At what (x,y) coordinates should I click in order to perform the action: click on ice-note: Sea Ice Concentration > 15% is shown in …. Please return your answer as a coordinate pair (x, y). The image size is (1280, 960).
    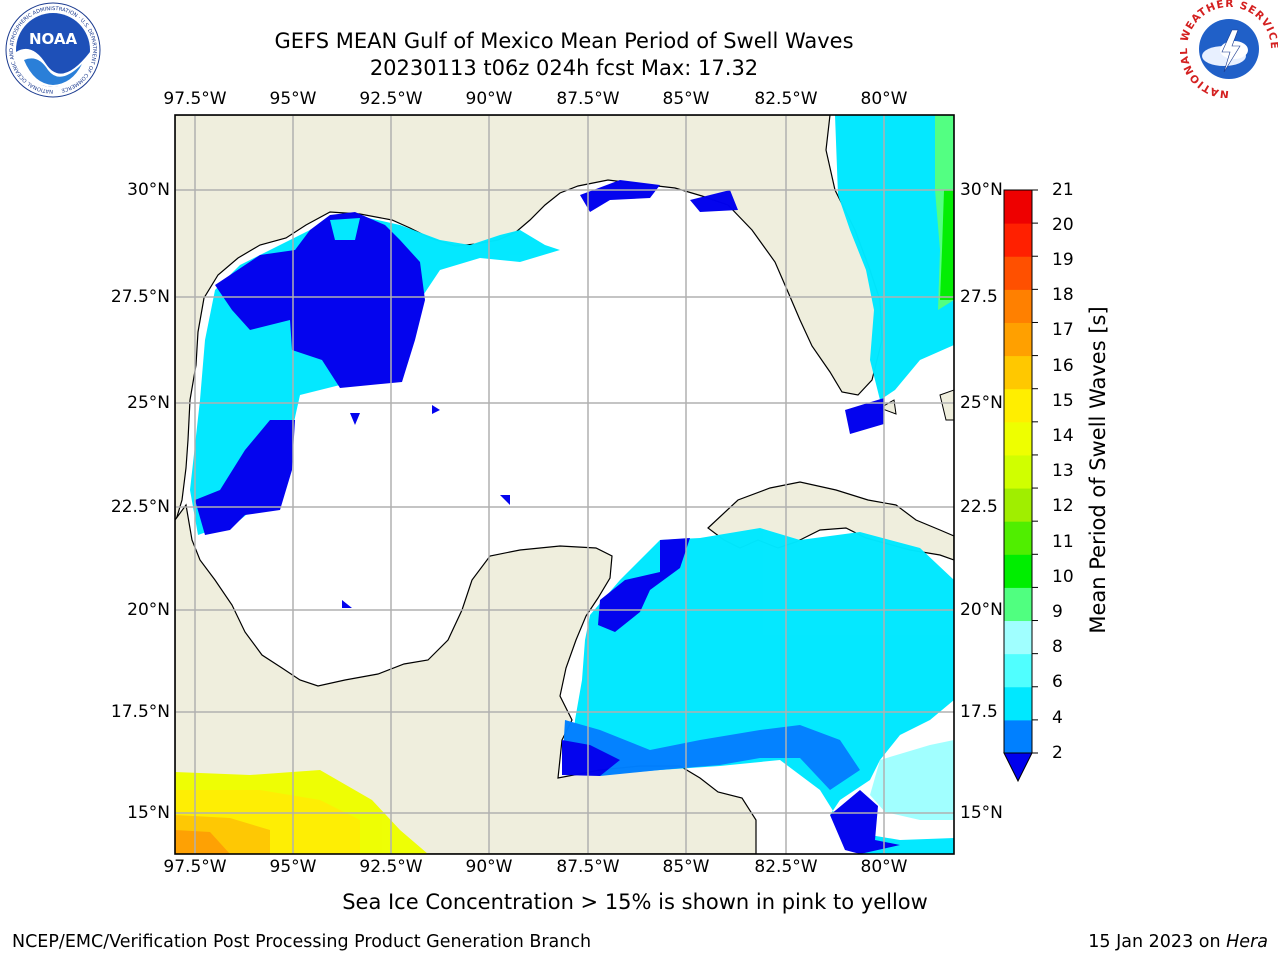
    Looking at the image, I should click on (635, 902).